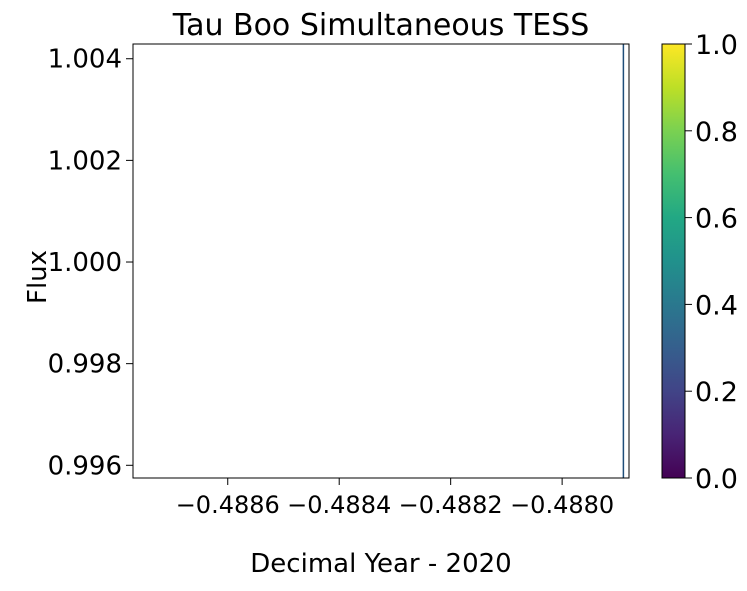 Image resolution: width=747 pixels, height=591 pixels. Describe the element at coordinates (673, 261) in the screenshot. I see `colorbar` at that location.